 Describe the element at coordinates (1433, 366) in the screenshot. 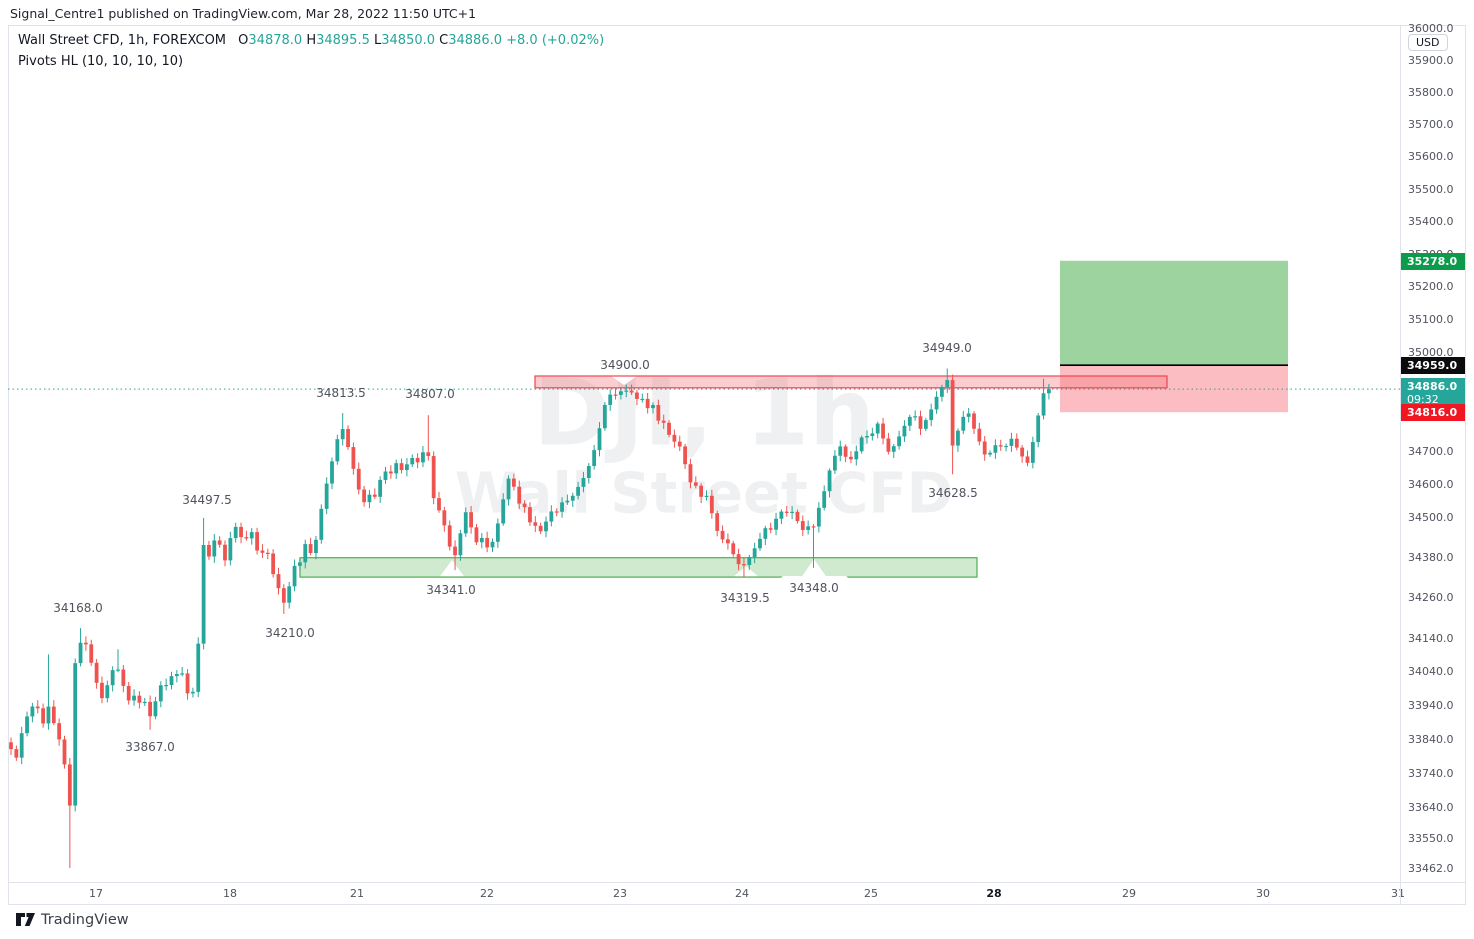

I see `entry-boundary-price-label: 34959.0` at that location.